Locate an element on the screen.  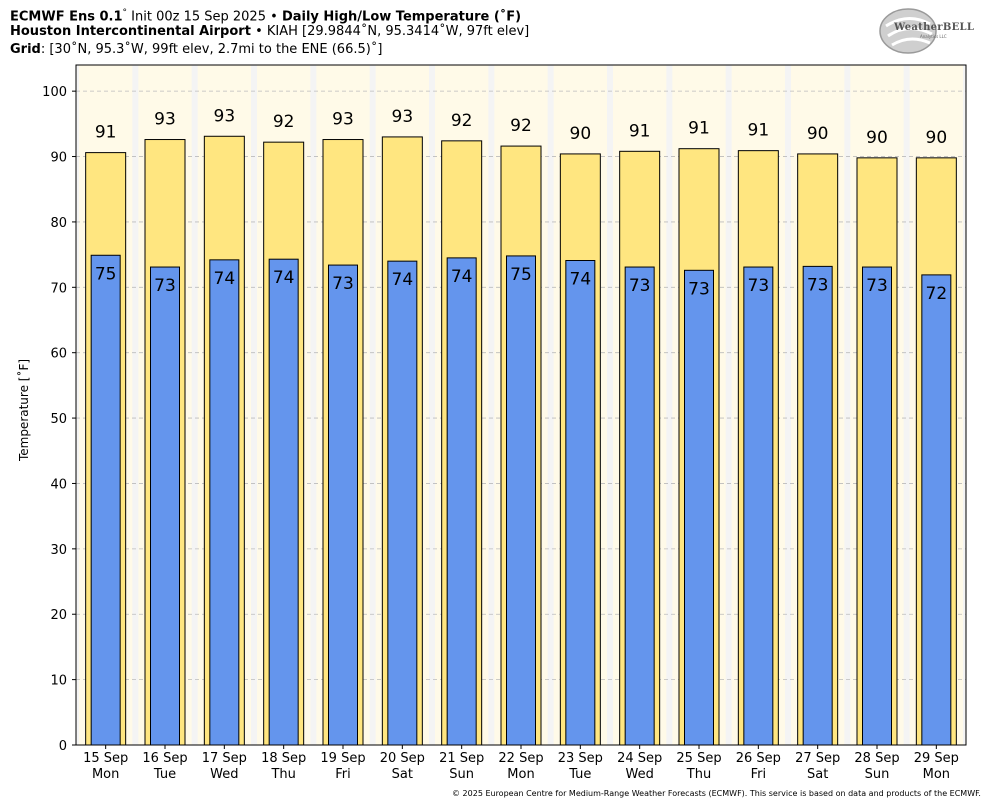
y-tick-label: 50 is located at coordinates (58, 419).